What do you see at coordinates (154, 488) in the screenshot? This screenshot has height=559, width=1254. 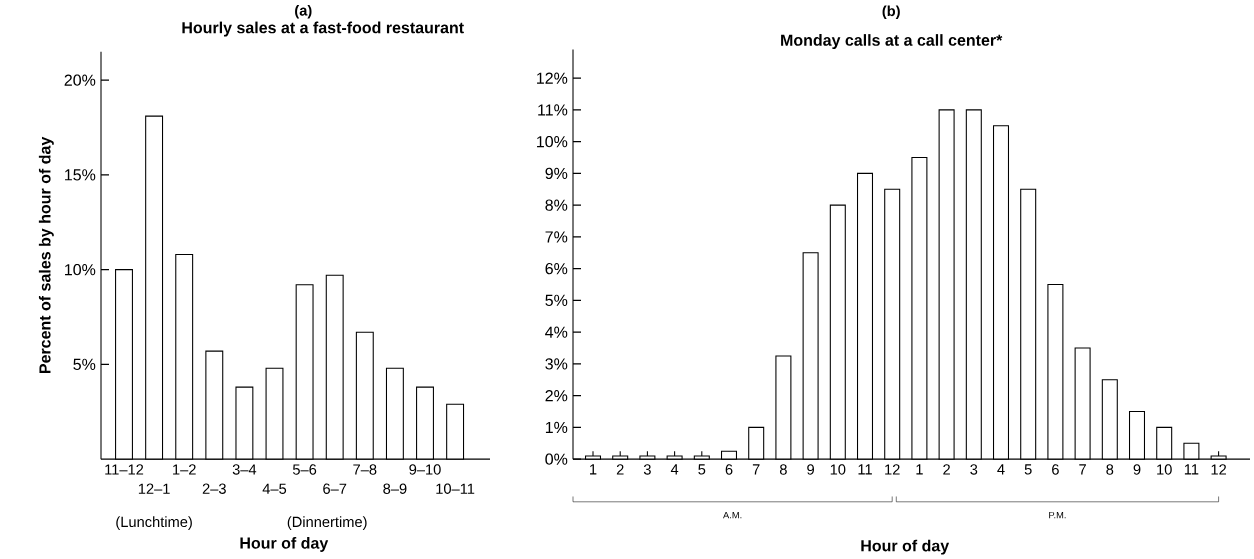 I see `x-tick-label: 12–1` at bounding box center [154, 488].